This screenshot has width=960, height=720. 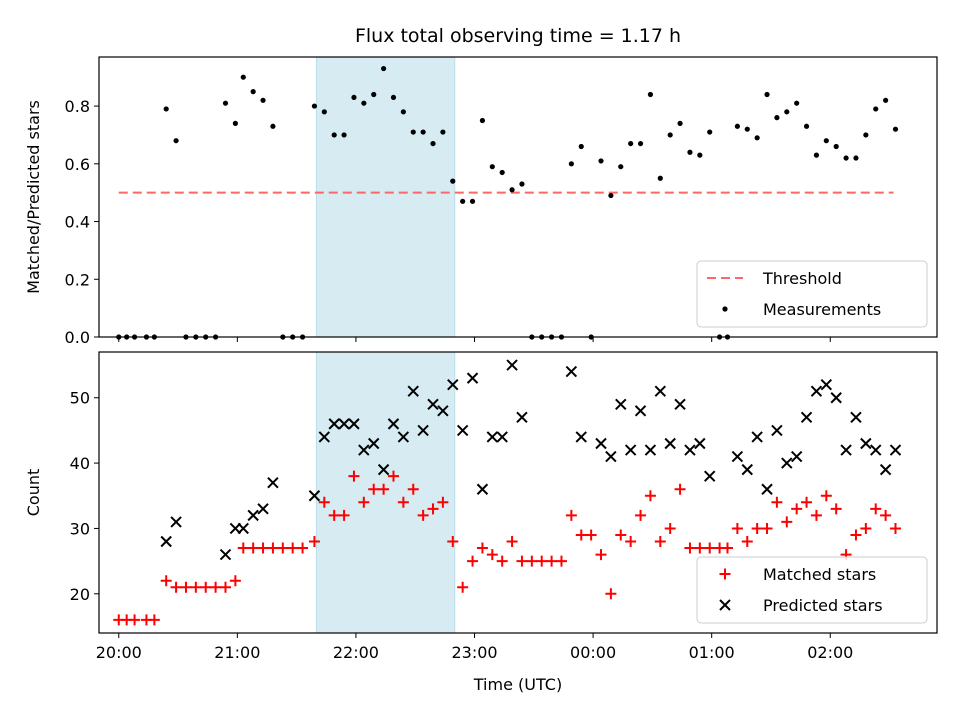 I want to click on y-tick-label: 0.2, so click(x=77, y=279).